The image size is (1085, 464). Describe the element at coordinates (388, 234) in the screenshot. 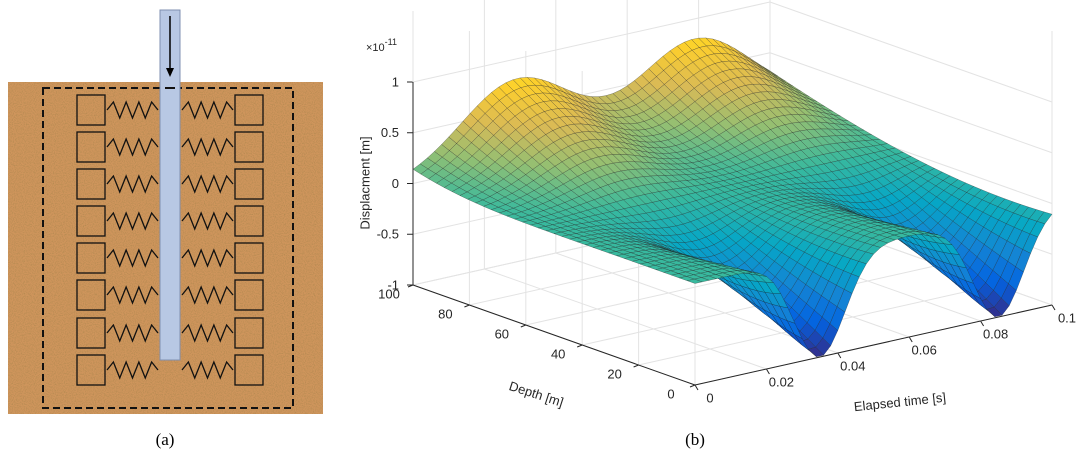

I see `z-tick-label: -0.5` at that location.